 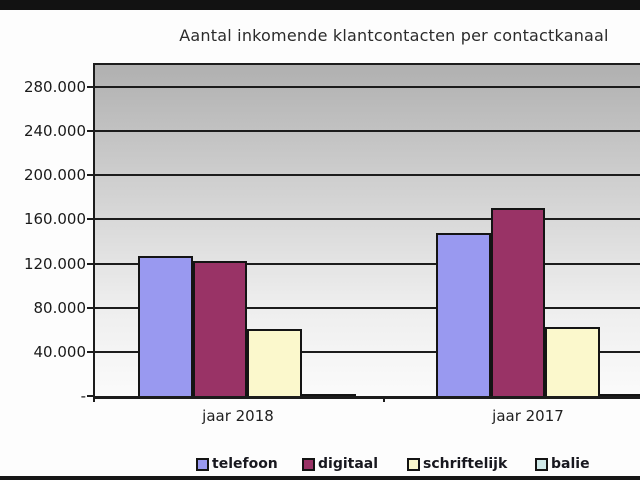 I want to click on y-tick-label: 200.000, so click(x=54, y=175).